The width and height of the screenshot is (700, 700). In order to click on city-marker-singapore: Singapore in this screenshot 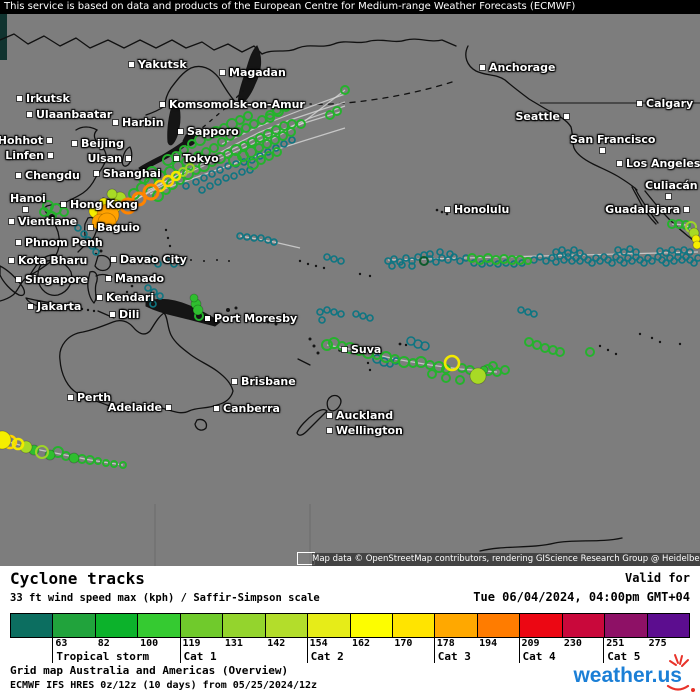, I will do `click(52, 279)`.